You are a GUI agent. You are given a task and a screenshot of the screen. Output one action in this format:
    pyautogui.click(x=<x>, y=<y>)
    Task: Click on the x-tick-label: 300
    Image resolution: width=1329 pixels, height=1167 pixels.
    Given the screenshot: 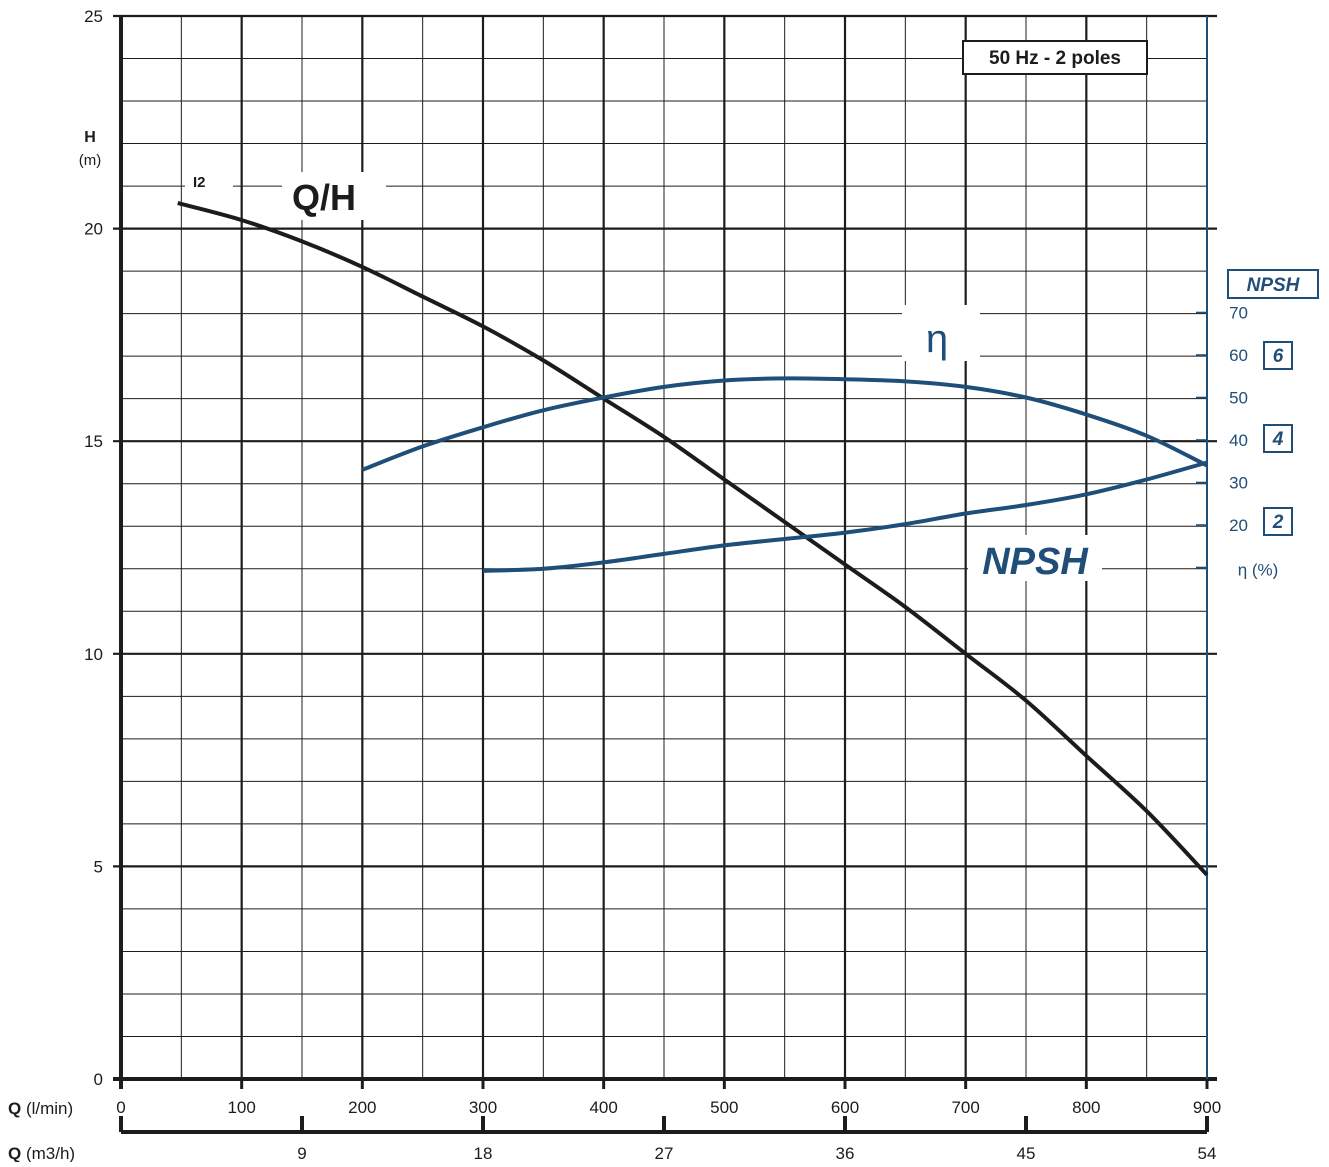 What is the action you would take?
    pyautogui.click(x=483, y=1107)
    